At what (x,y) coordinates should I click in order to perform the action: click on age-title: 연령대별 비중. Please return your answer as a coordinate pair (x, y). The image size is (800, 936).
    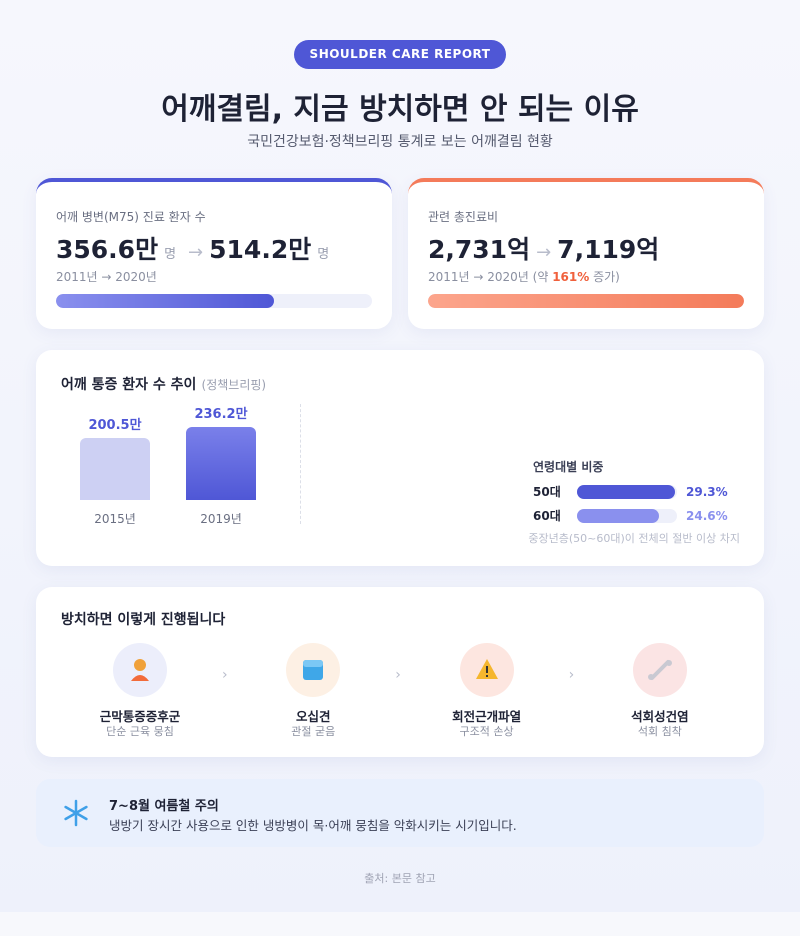
    Looking at the image, I should click on (568, 467).